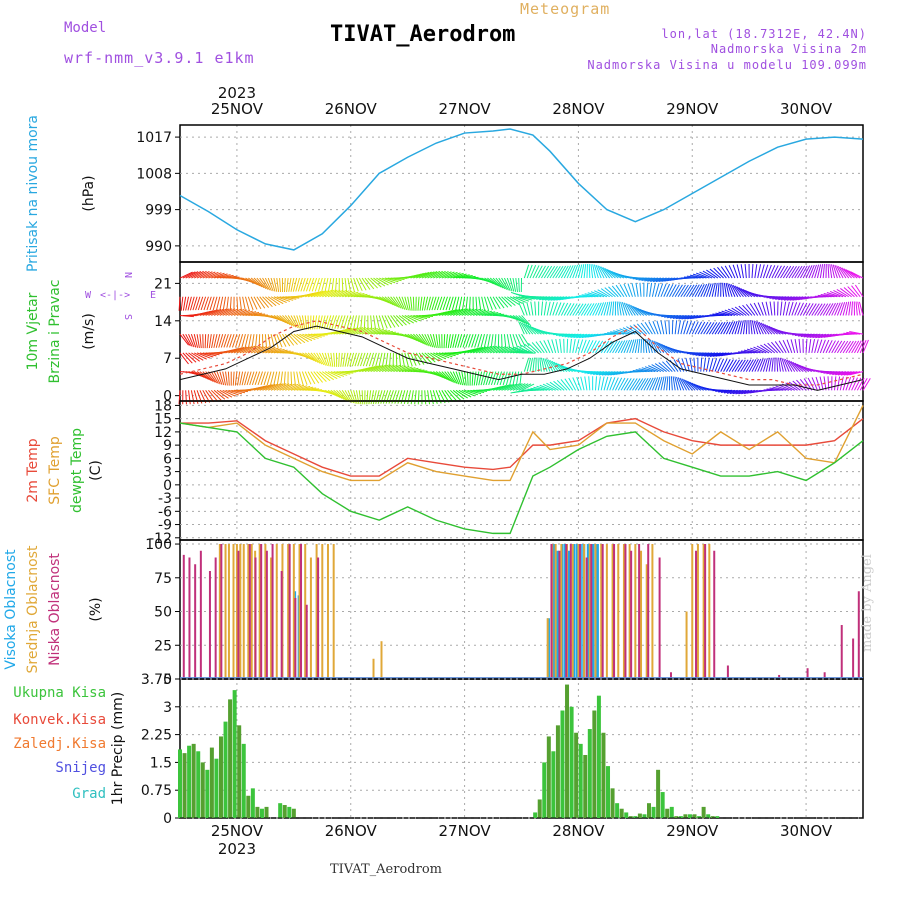 This screenshot has height=900, width=900. What do you see at coordinates (521, 193) in the screenshot?
I see `panel-frame` at bounding box center [521, 193].